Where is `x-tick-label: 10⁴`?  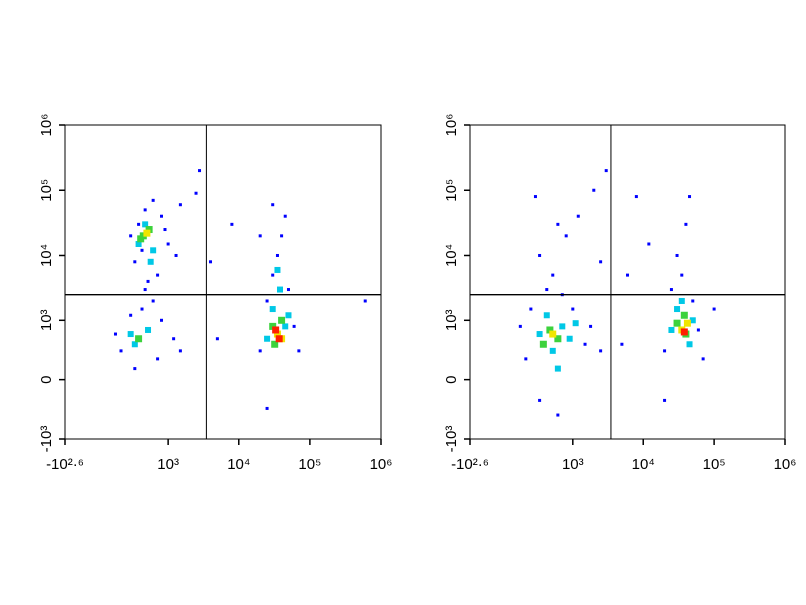
x-tick-label: 10⁴ is located at coordinates (238, 464).